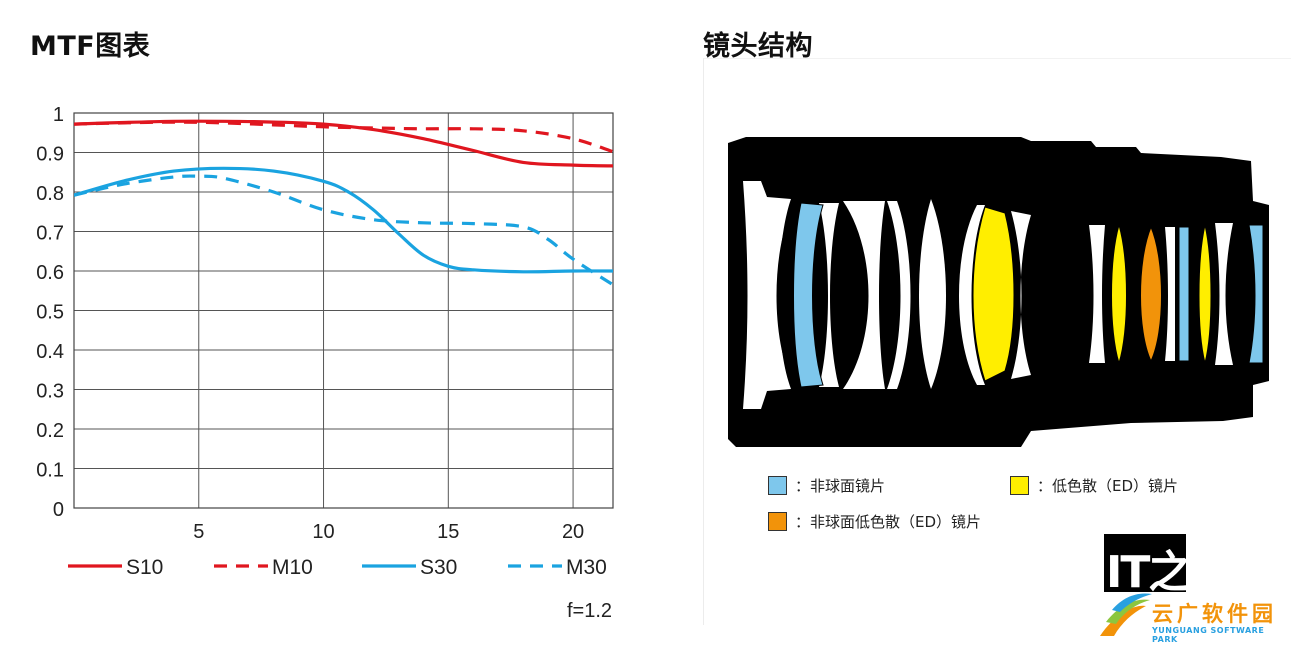  I want to click on aspherical-ed-swatch, so click(777, 521).